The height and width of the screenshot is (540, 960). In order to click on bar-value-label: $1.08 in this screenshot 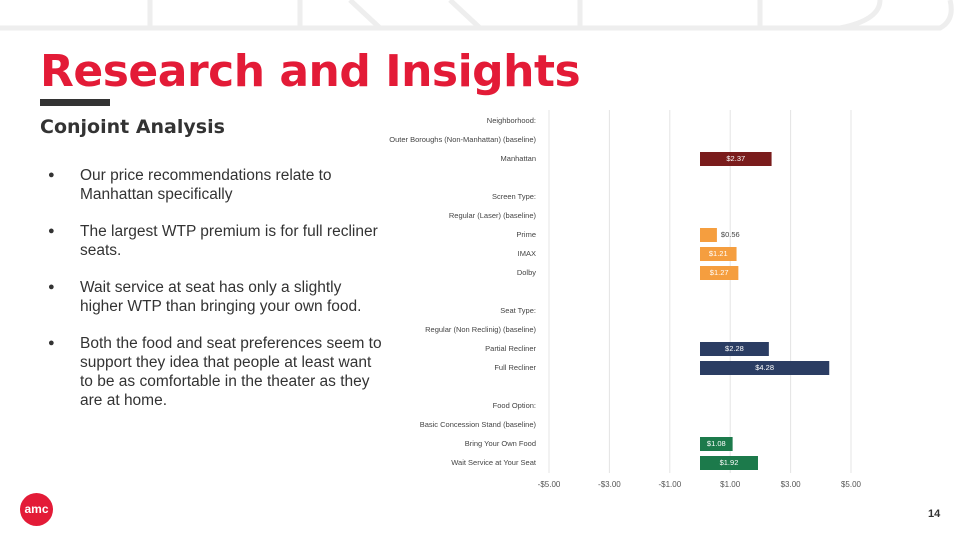, I will do `click(716, 443)`.